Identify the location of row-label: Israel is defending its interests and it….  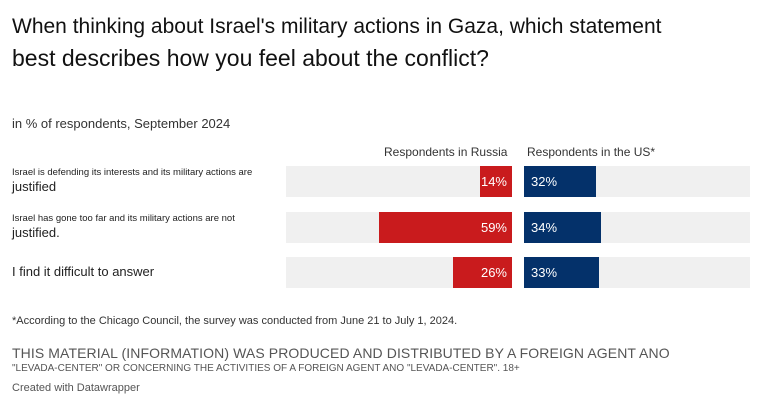
(146, 181).